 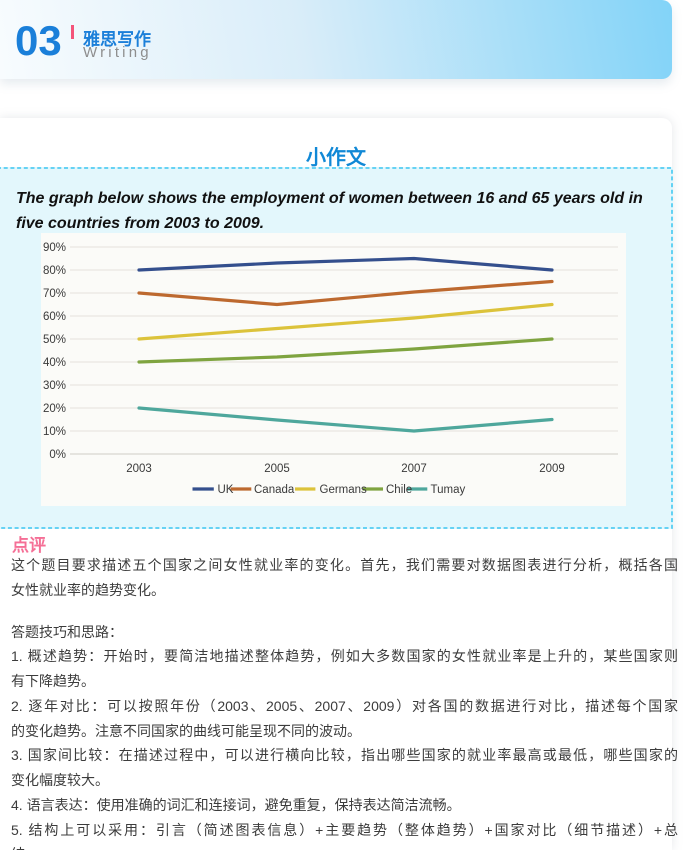 I want to click on svg-text: Germans, so click(x=344, y=490).